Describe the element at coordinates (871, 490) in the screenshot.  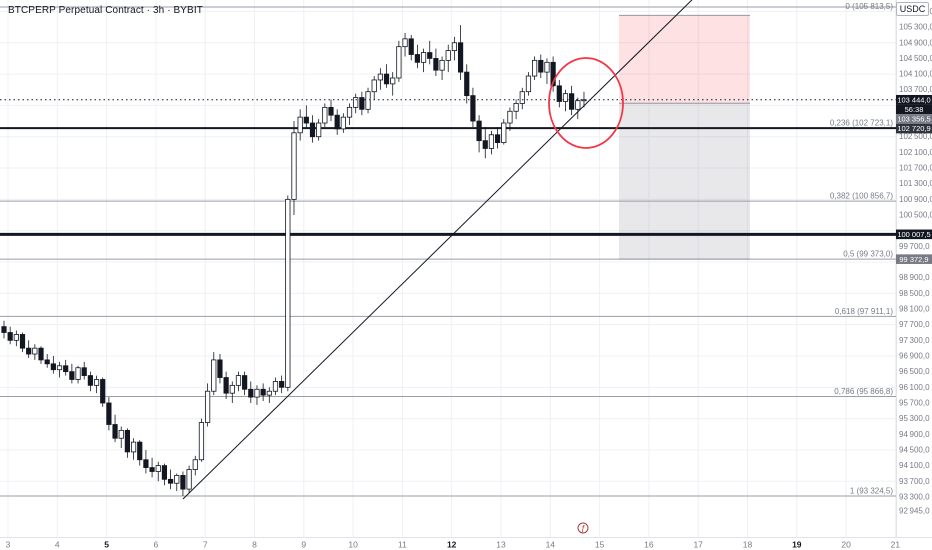
I see `fib-level-label: 1 (93 324,5)` at that location.